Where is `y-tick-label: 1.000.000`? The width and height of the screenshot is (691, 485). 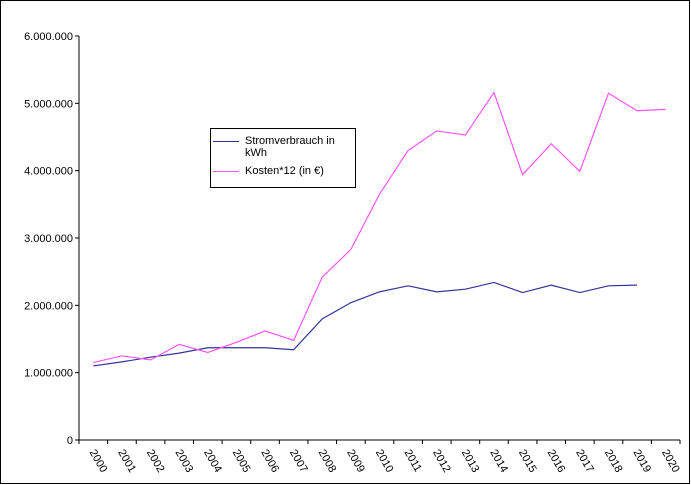 y-tick-label: 1.000.000 is located at coordinates (48, 374).